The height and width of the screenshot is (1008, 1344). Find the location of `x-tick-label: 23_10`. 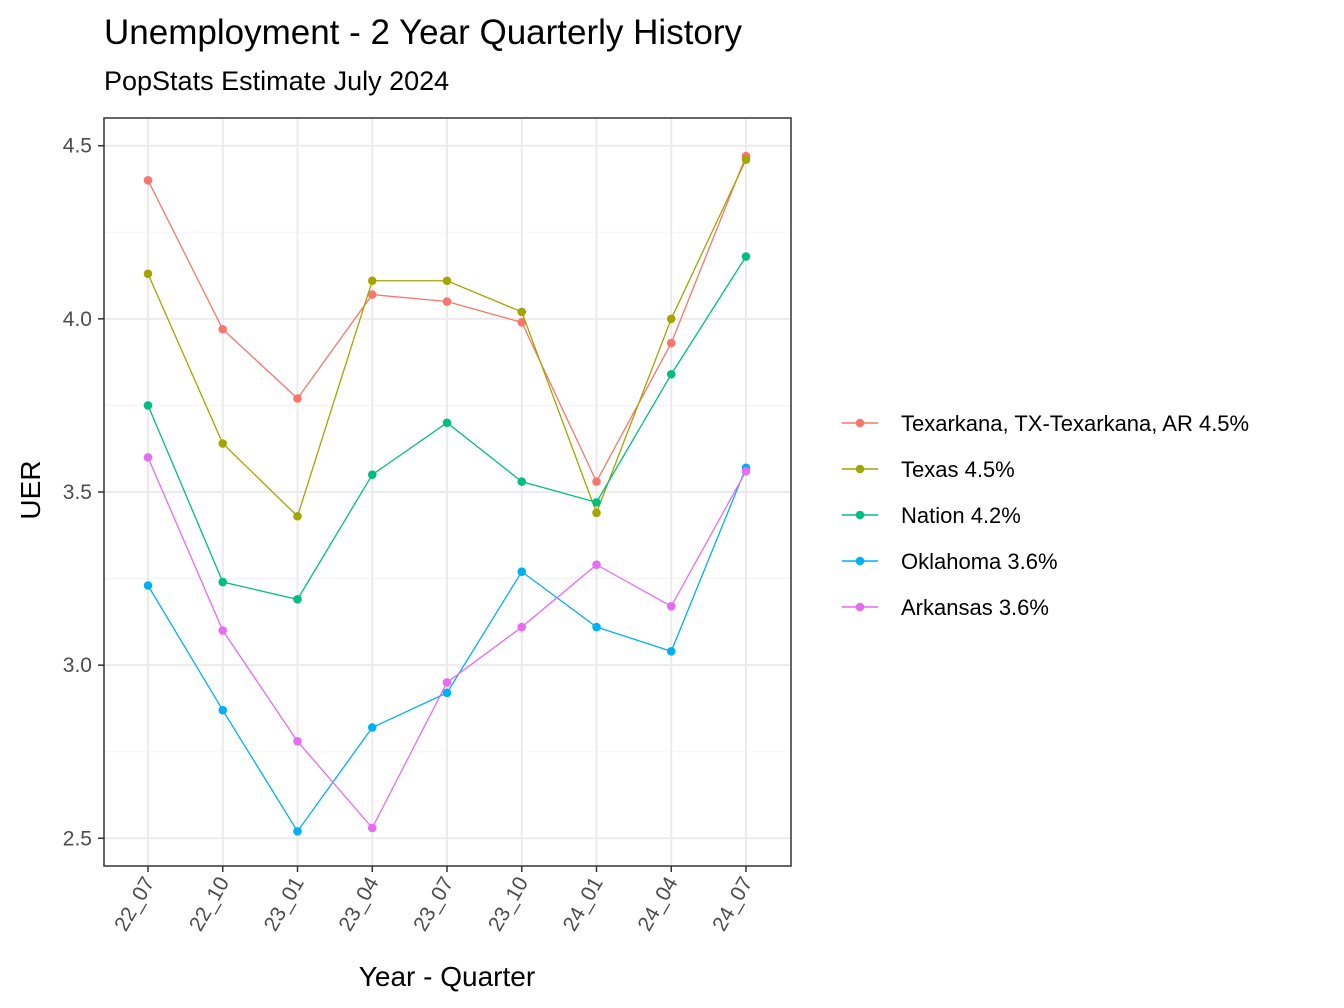

x-tick-label: 23_10 is located at coordinates (508, 904).